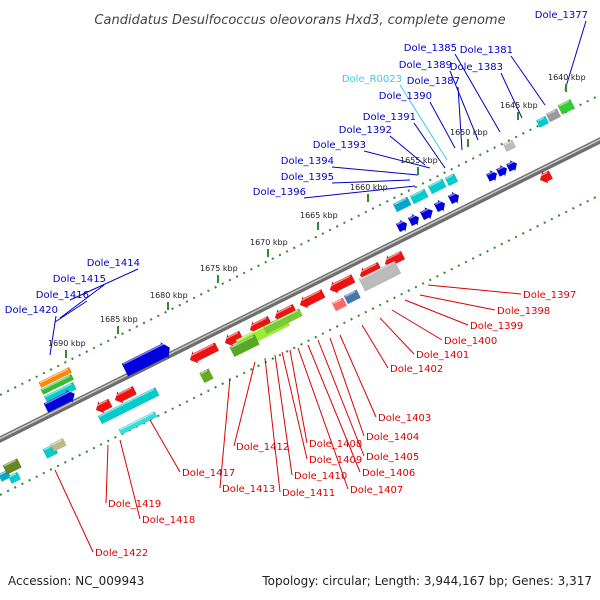  Describe the element at coordinates (496, 326) in the screenshot. I see `reverse-gene-label: Dole_1399` at that location.